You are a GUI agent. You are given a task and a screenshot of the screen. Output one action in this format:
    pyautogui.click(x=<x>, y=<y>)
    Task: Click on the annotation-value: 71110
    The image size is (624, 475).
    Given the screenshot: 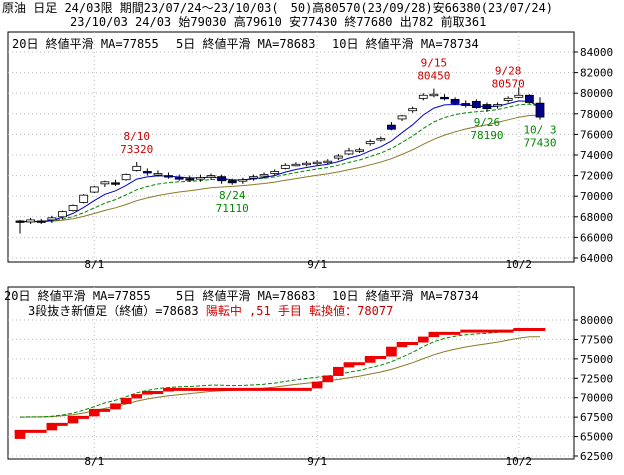 What is the action you would take?
    pyautogui.click(x=232, y=208)
    